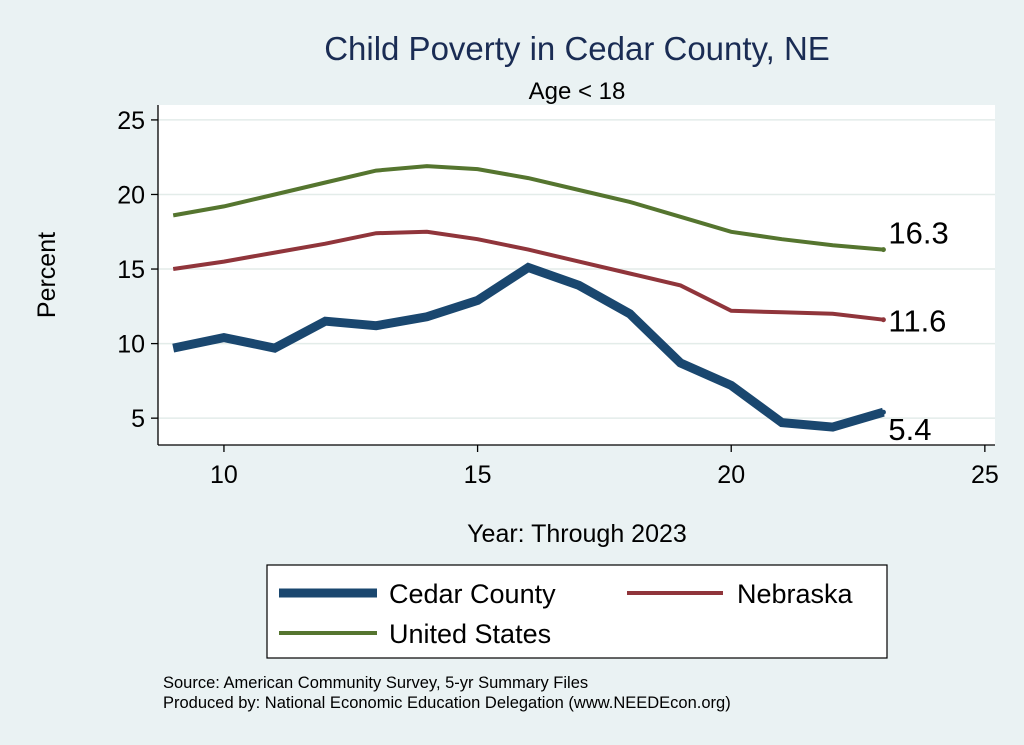  What do you see at coordinates (883, 412) in the screenshot?
I see `series-end-marker-cedar-county` at bounding box center [883, 412].